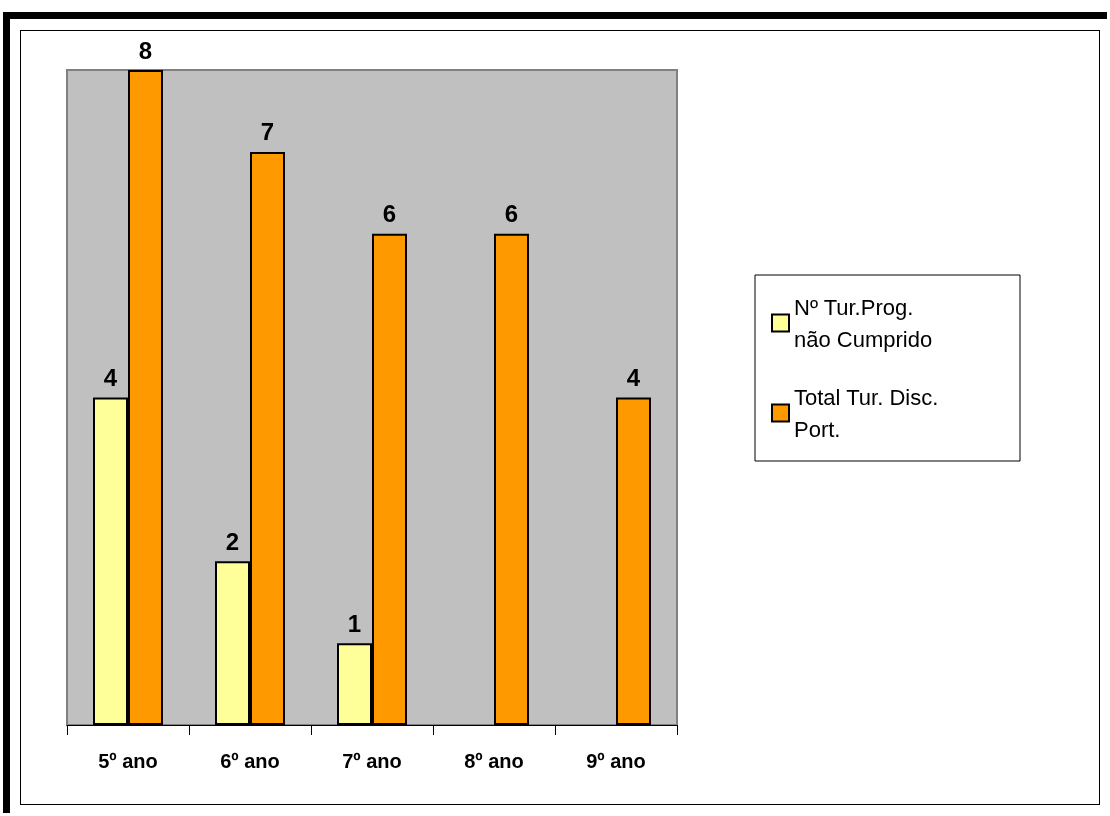 Image resolution: width=1110 pixels, height=816 pixels. Describe the element at coordinates (869, 413) in the screenshot. I see `legend-label: Total Tur. Disc. Port.` at that location.